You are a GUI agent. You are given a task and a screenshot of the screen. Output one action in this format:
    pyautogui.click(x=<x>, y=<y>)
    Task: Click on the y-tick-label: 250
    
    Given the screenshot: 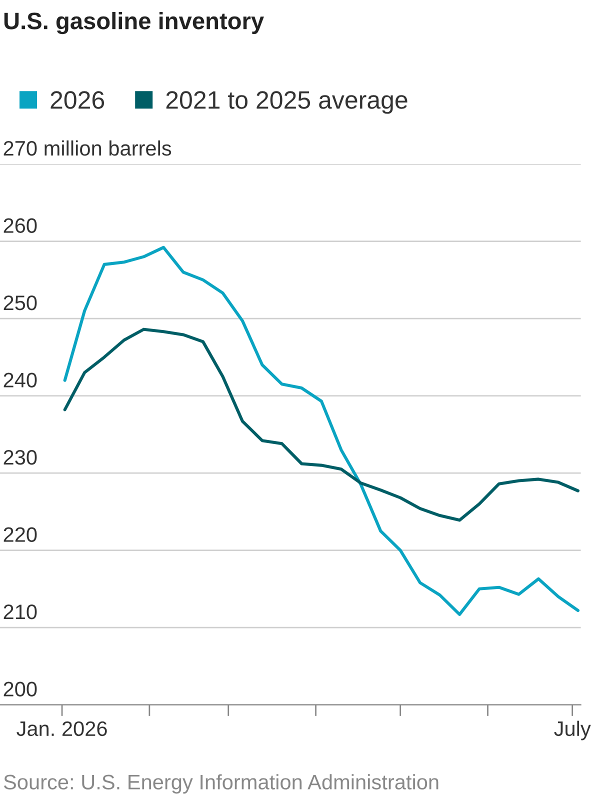 What is the action you would take?
    pyautogui.click(x=20, y=302)
    